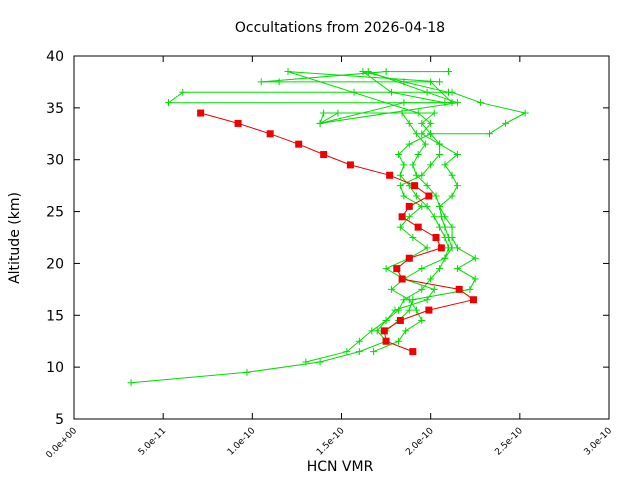  I want to click on x-axis-label: HCN VMR, so click(340, 467).